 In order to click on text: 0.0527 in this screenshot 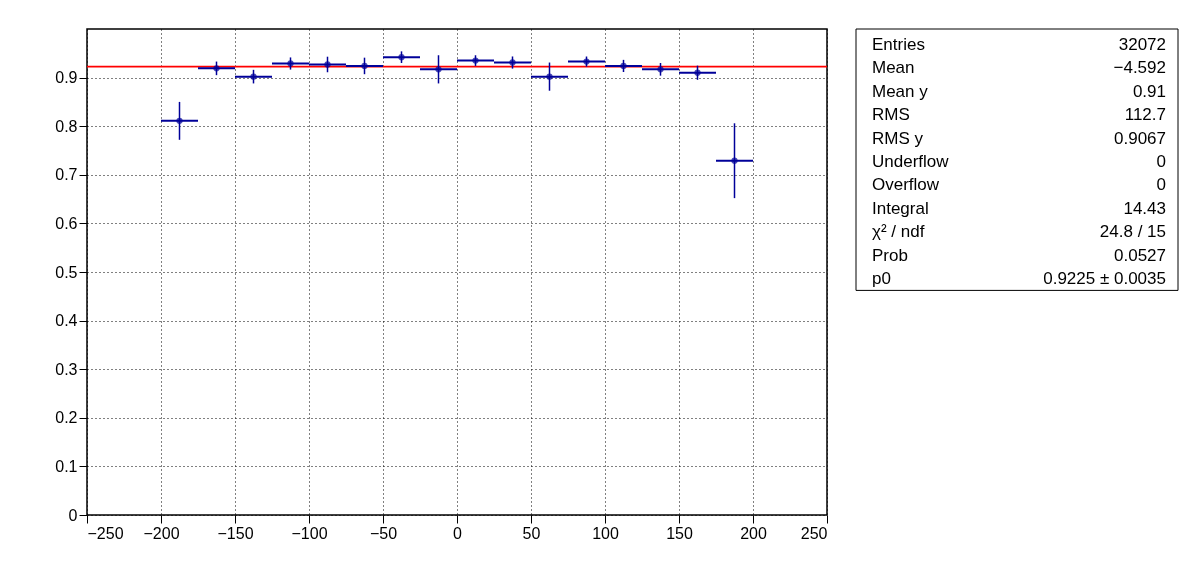, I will do `click(1140, 255)`.